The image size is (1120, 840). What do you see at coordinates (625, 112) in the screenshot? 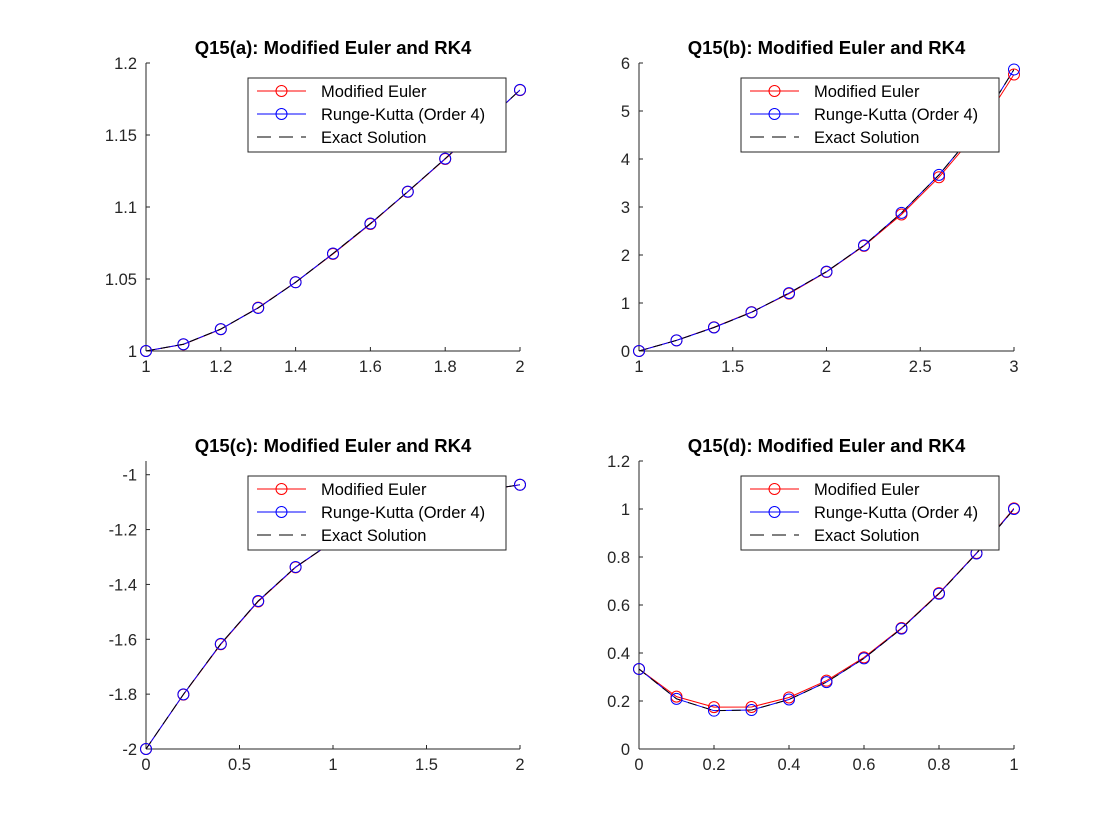
I see `y-tick-label: 5` at bounding box center [625, 112].